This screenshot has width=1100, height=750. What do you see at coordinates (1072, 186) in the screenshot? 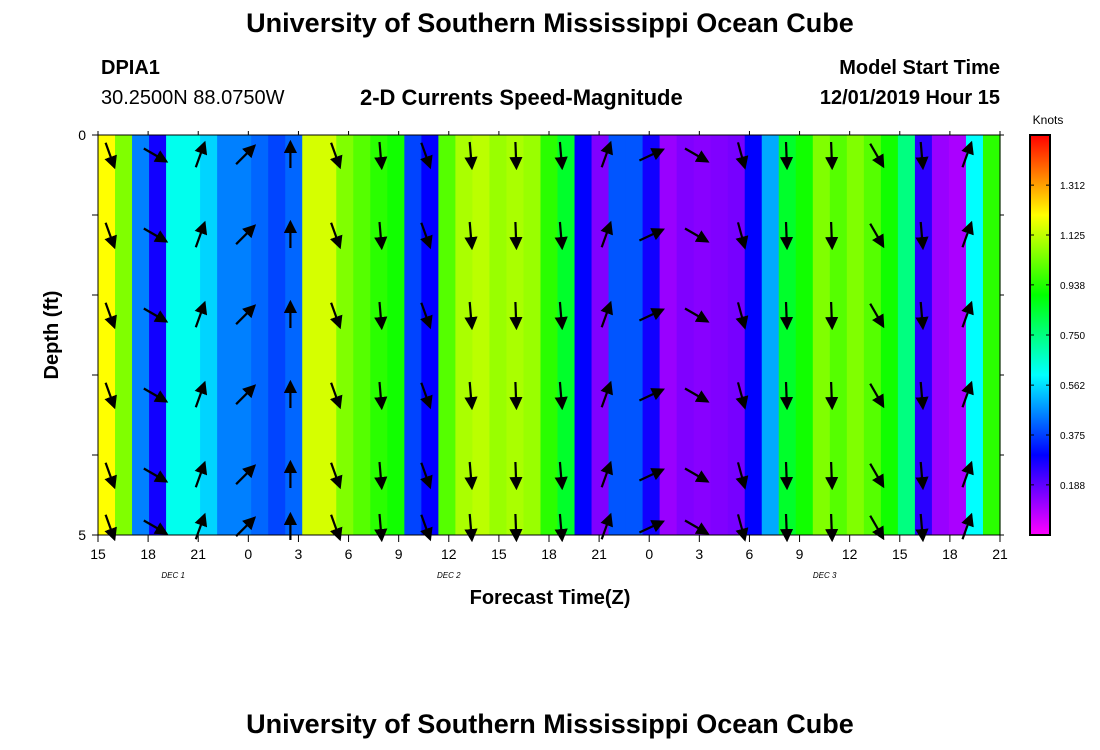
I see `colorbar-tick-label: 1.312` at bounding box center [1072, 186].